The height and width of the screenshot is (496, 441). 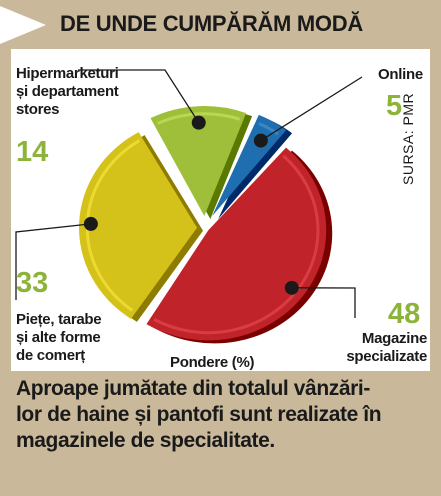 What do you see at coordinates (323, 302) in the screenshot?
I see `leader-specialized` at bounding box center [323, 302].